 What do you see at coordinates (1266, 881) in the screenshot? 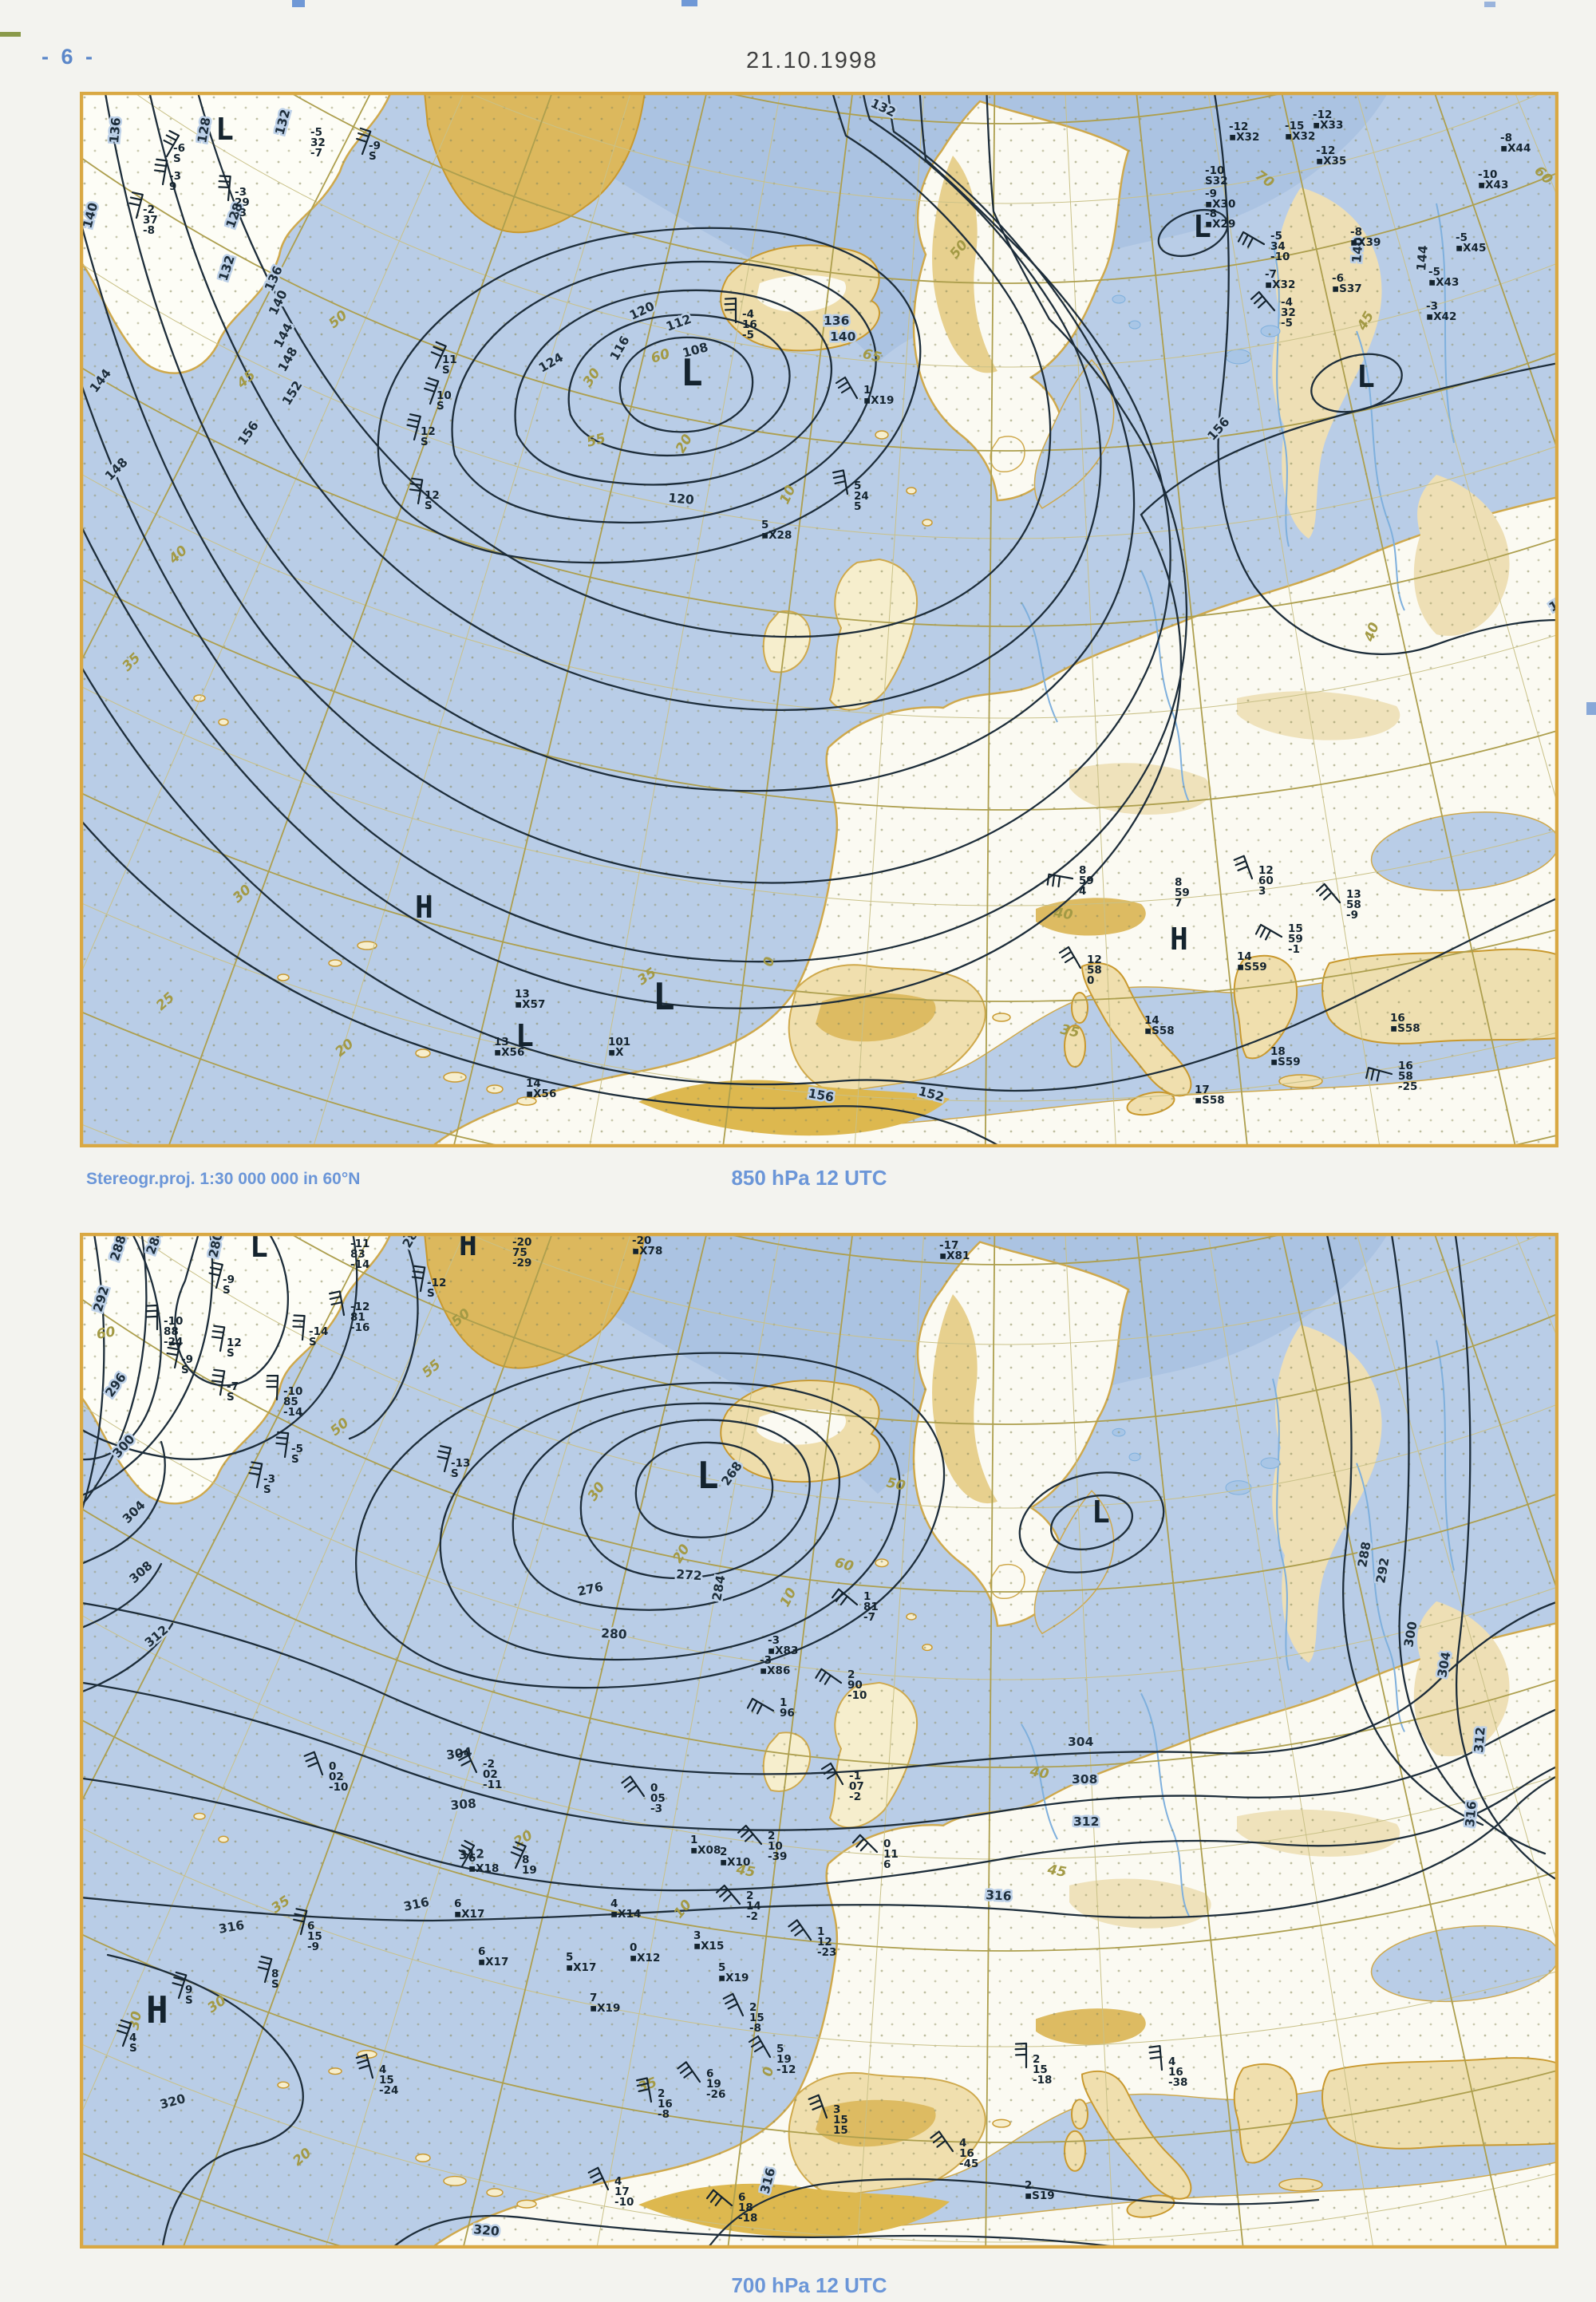
I see `station-value: 60` at bounding box center [1266, 881].